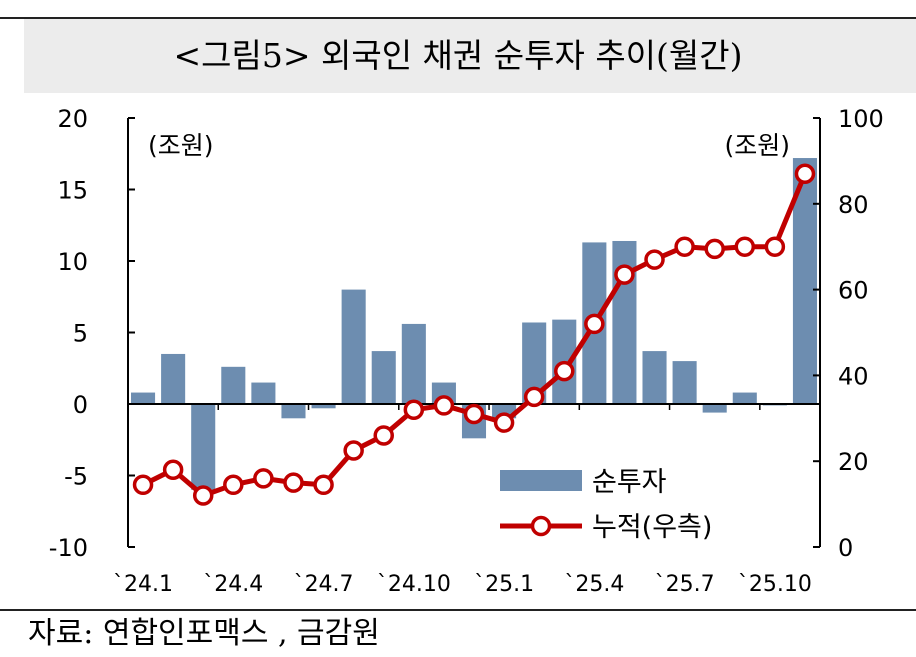 This screenshot has height=657, width=916. Describe the element at coordinates (853, 291) in the screenshot. I see `right-tick-label: 60` at that location.